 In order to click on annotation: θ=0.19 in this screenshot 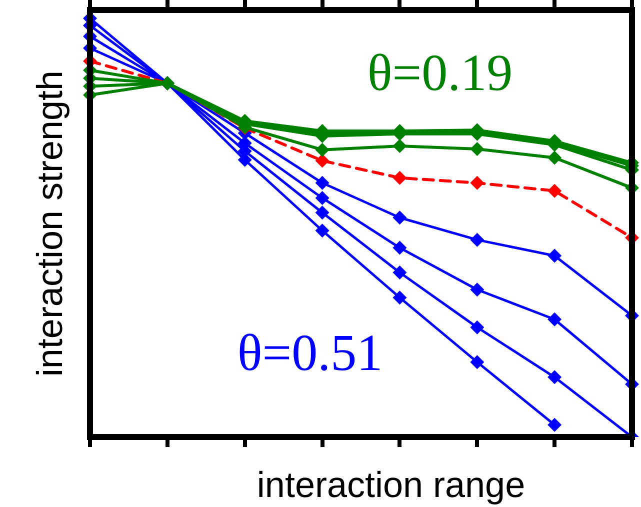, I will do `click(440, 73)`.